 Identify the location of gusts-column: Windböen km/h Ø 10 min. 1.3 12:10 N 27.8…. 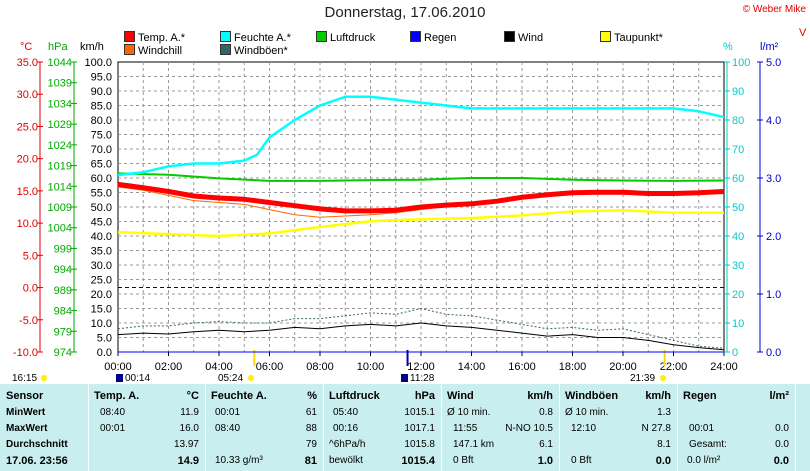
(618, 427).